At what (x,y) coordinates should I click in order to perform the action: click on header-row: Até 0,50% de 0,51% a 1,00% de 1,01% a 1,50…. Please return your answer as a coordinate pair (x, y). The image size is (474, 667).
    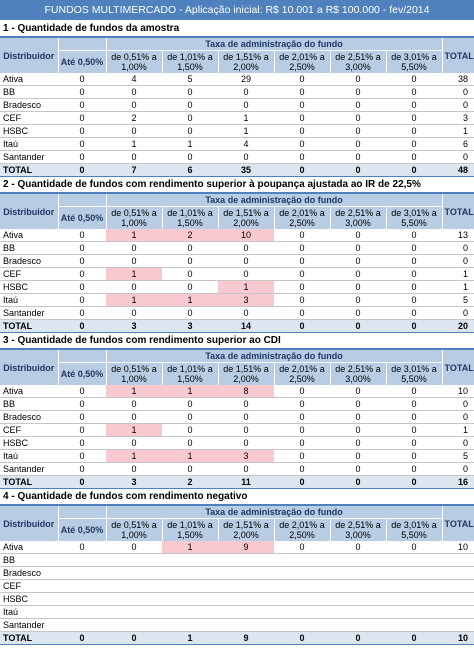
    Looking at the image, I should click on (237, 529).